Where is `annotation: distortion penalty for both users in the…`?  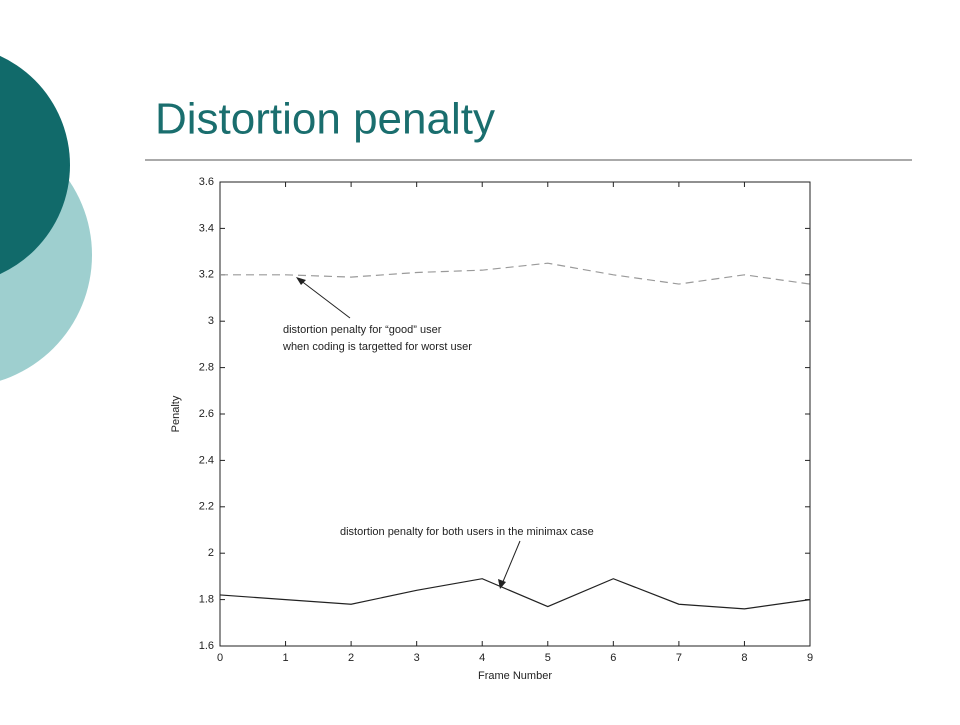
annotation: distortion penalty for both users in the… is located at coordinates (467, 532).